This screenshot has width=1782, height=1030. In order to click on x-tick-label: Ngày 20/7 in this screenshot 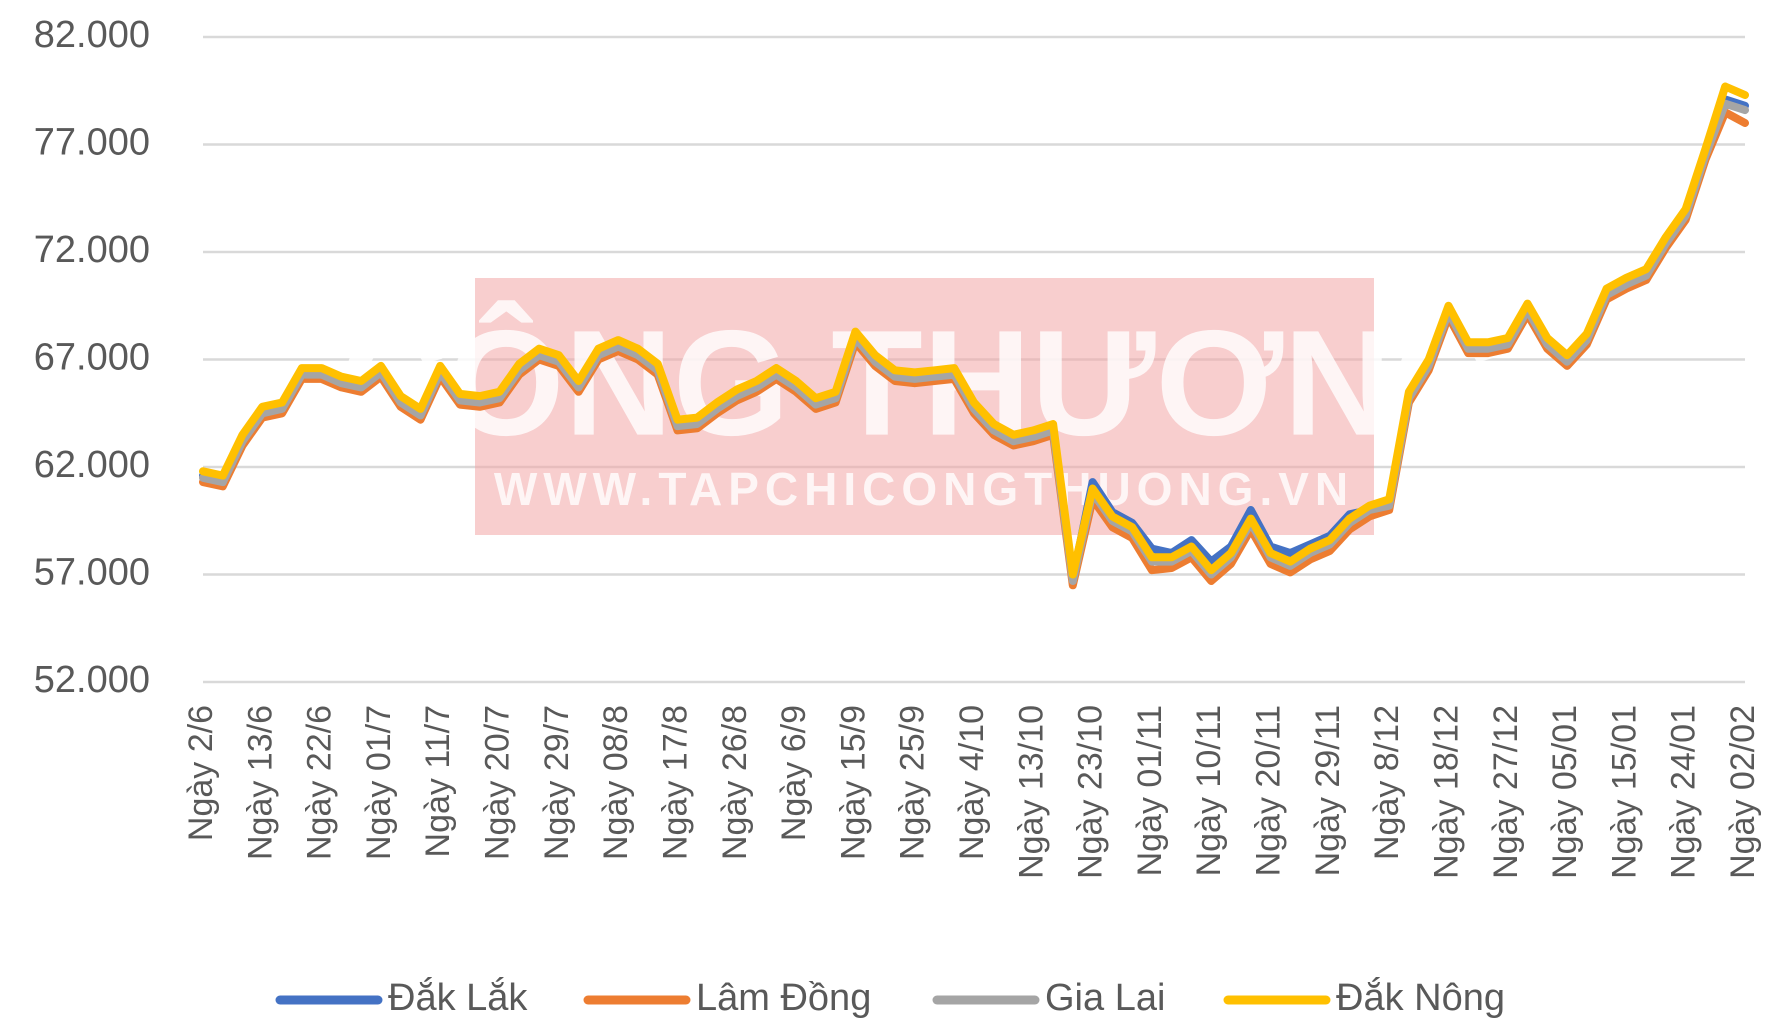, I will do `click(498, 782)`.